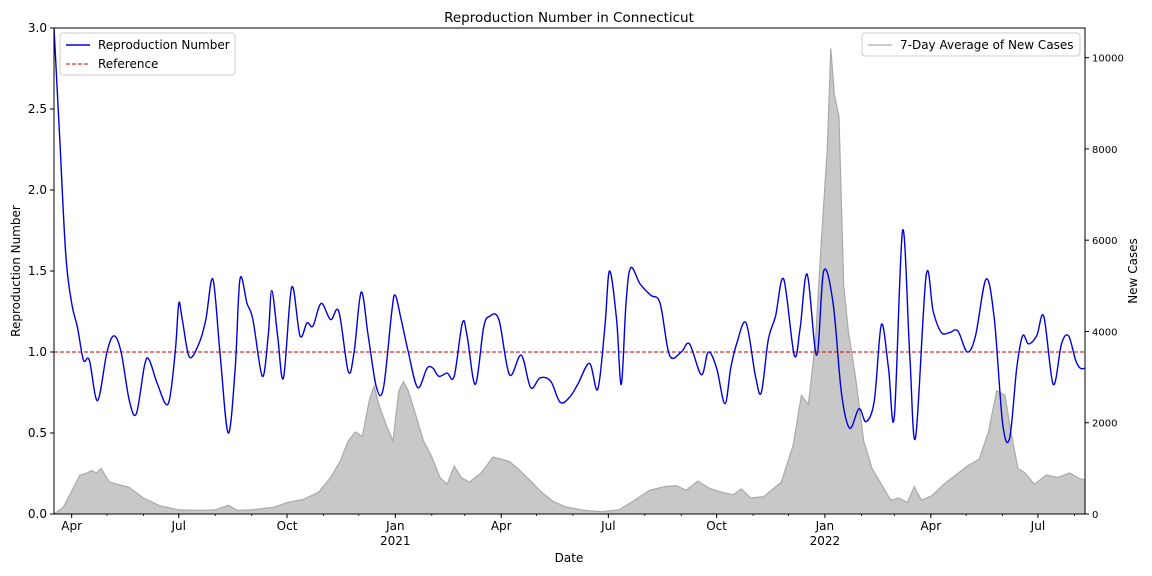 The image size is (1152, 576). Describe the element at coordinates (1095, 515) in the screenshot. I see `y2-tick-label: 0` at that location.